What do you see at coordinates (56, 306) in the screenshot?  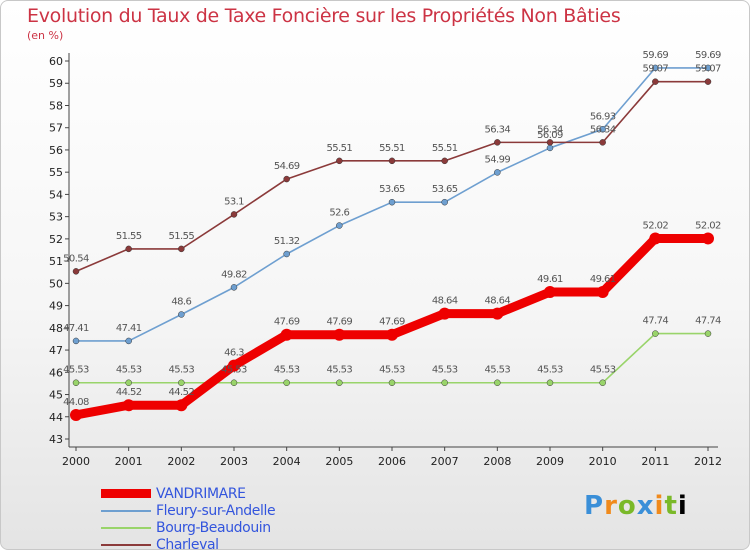 I see `y-tick-label: 49` at bounding box center [56, 306].